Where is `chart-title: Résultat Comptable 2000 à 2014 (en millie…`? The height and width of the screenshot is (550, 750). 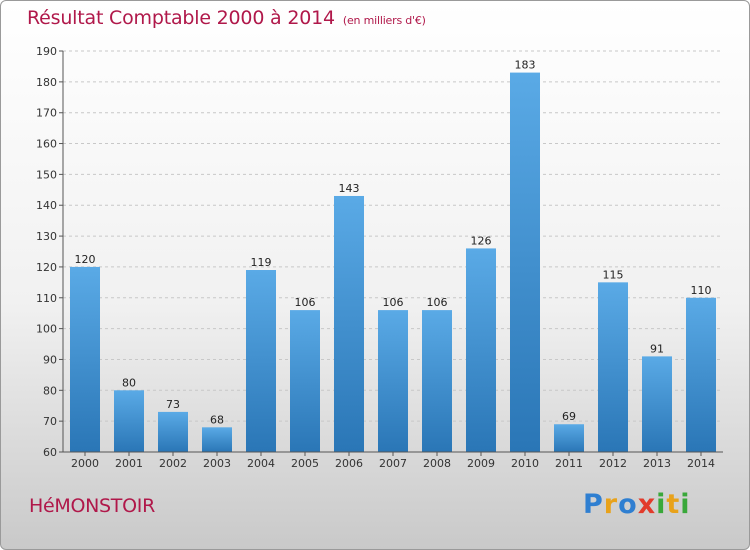
chart-title: Résultat Comptable 2000 à 2014 (en millie… is located at coordinates (226, 18).